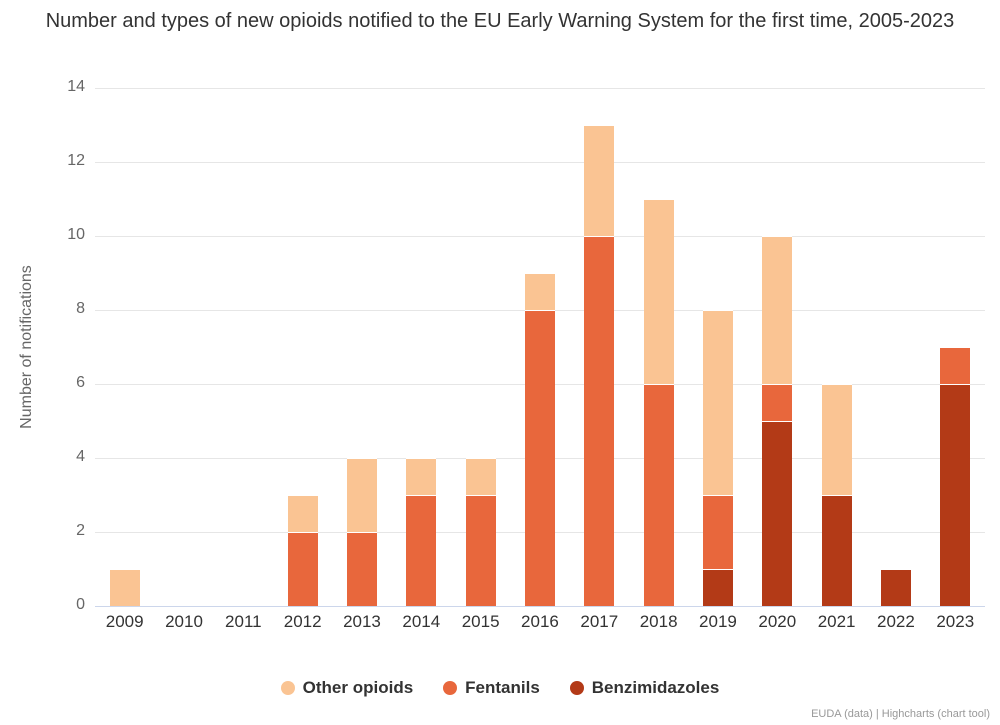 This screenshot has width=1000, height=725. I want to click on bar-segment-other-opioids-2019, so click(717, 402).